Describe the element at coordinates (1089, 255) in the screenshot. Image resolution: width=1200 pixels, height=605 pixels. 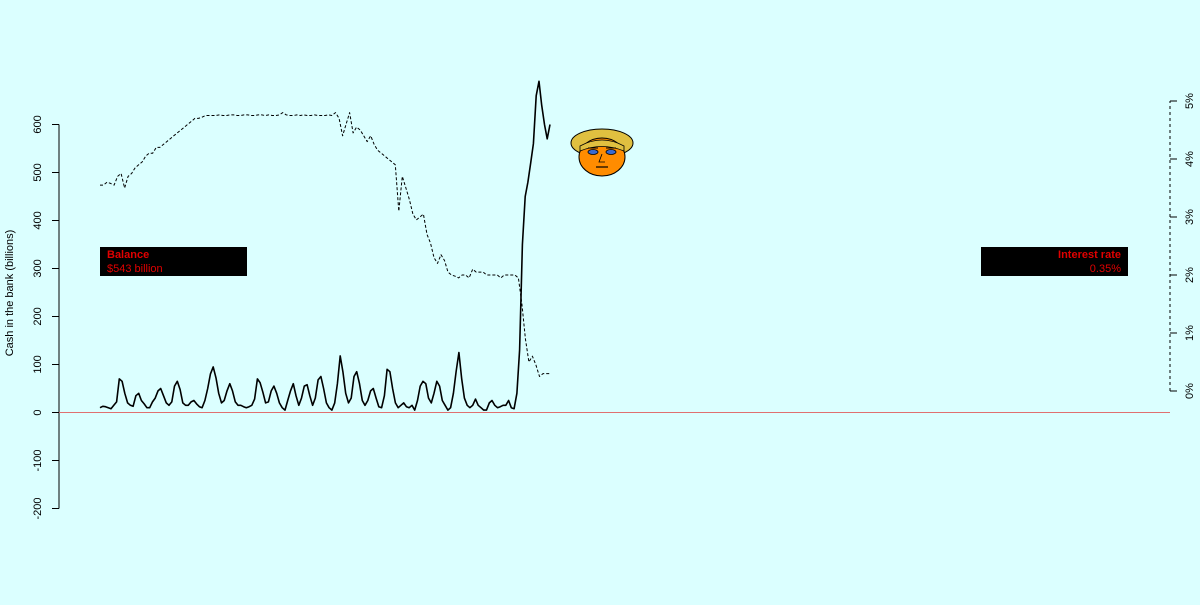
I see `interest-rate-title: Interest rate` at that location.